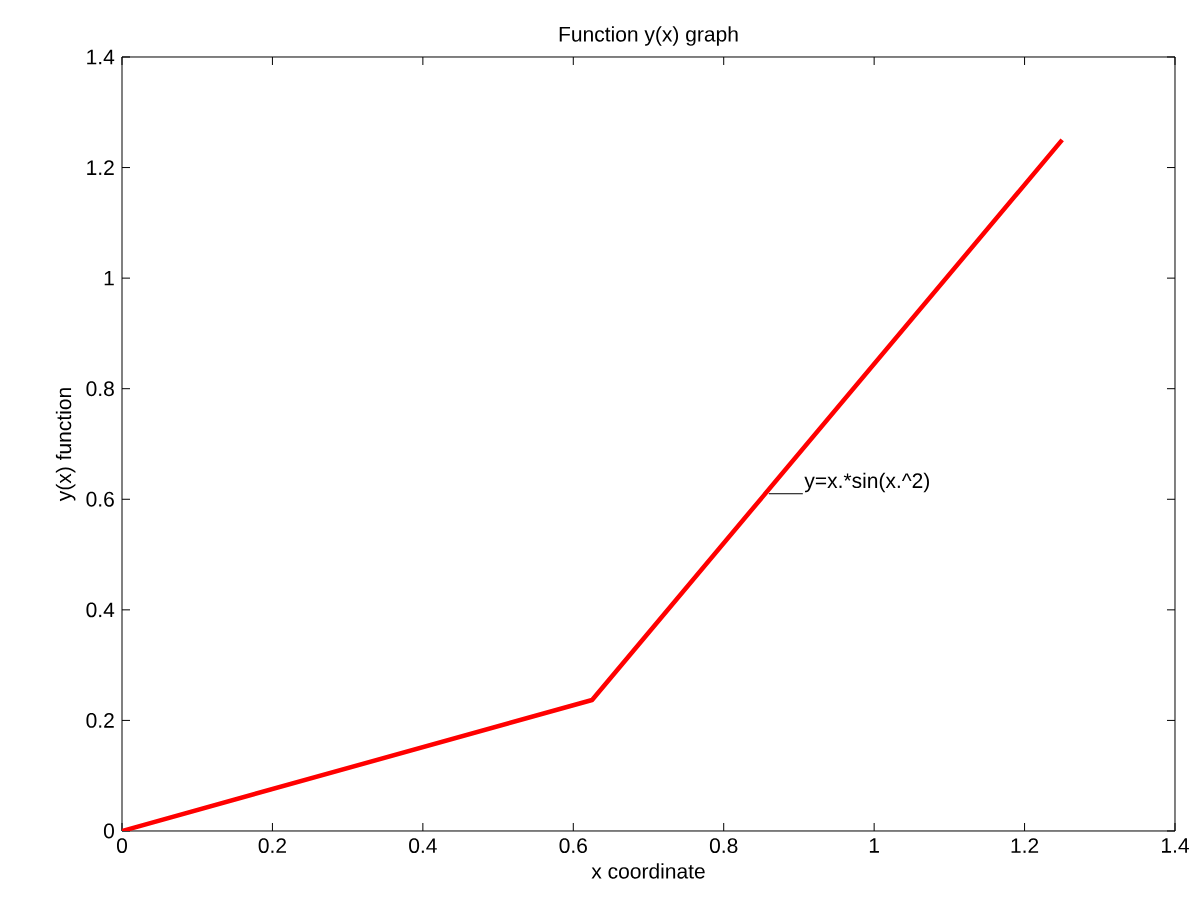  Describe the element at coordinates (100, 499) in the screenshot. I see `y-tick-label: 0.6` at that location.